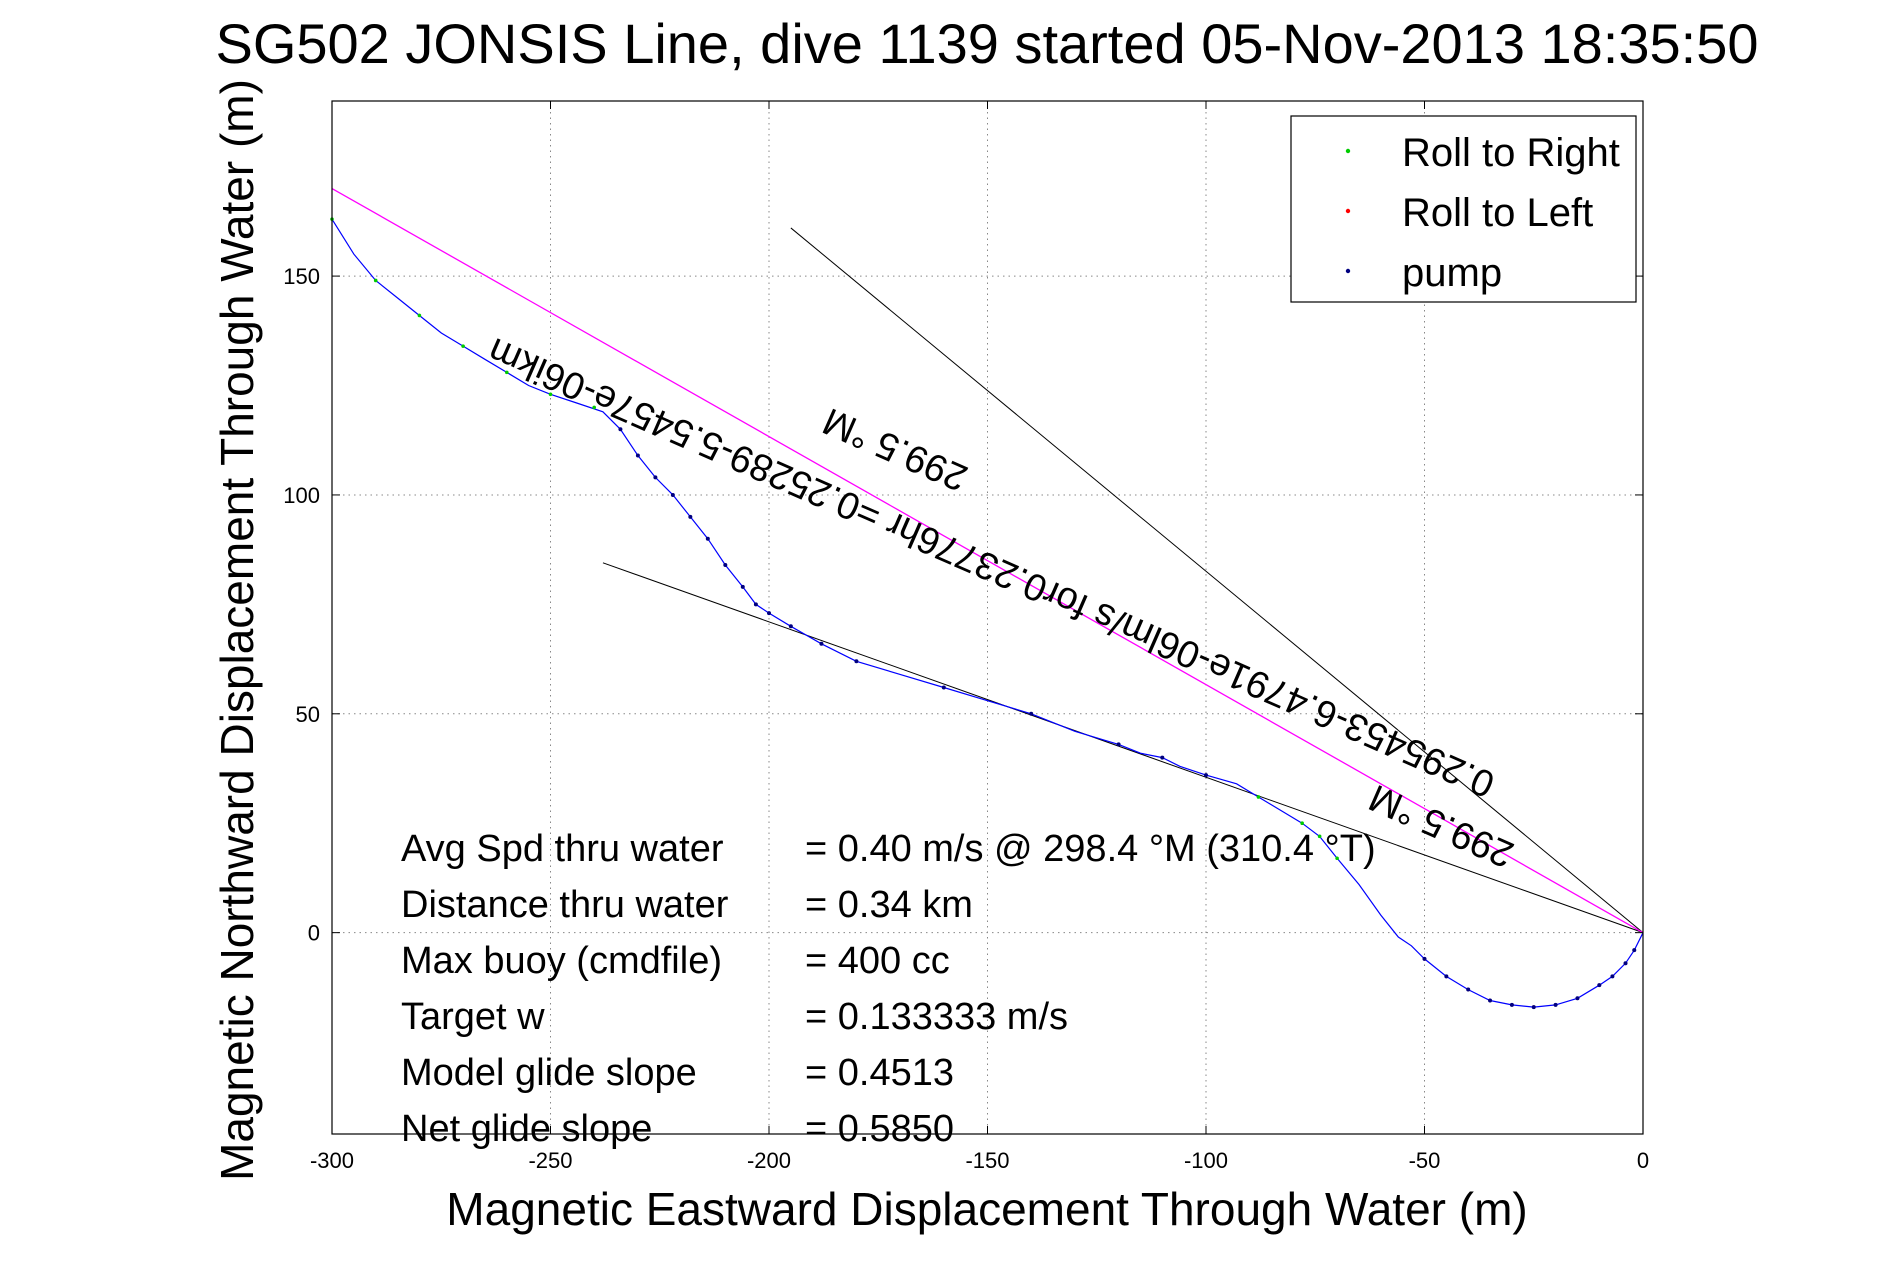 This screenshot has height=1262, width=1891. Describe the element at coordinates (561, 961) in the screenshot. I see `stat-label: Max buoy (cmdfile)` at that location.